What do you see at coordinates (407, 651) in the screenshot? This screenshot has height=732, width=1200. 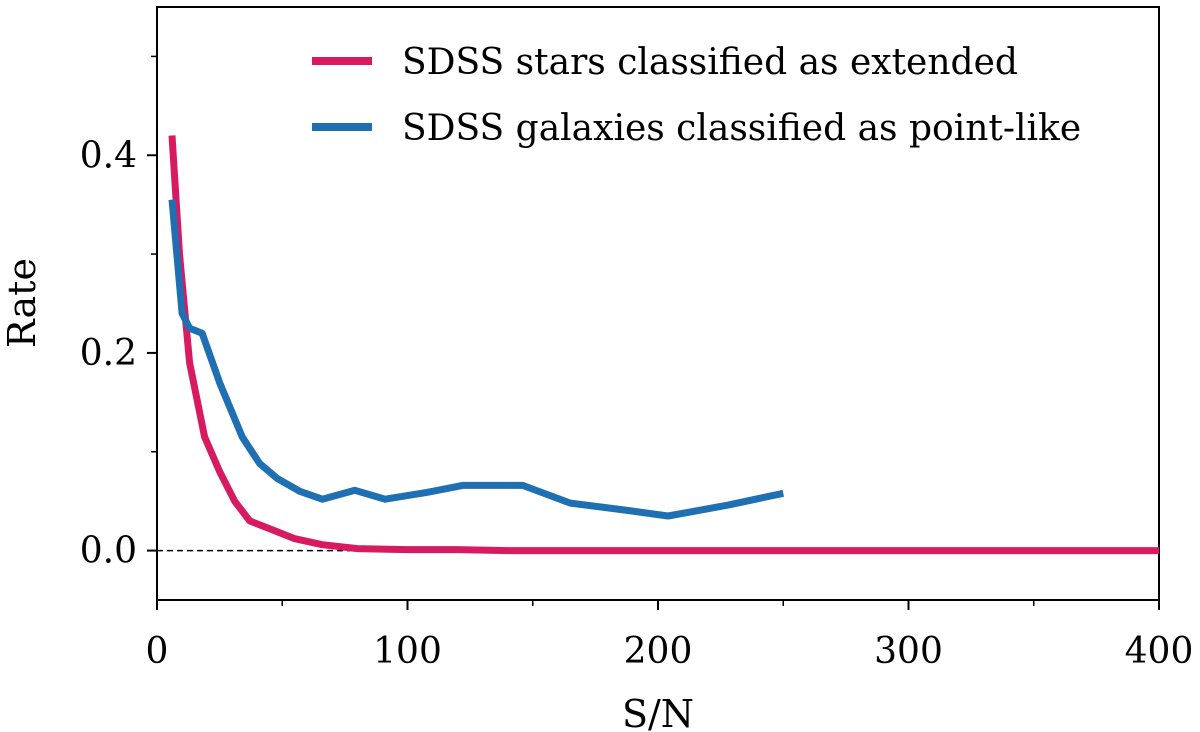 I see `x-tick-label-100: 100` at bounding box center [407, 651].